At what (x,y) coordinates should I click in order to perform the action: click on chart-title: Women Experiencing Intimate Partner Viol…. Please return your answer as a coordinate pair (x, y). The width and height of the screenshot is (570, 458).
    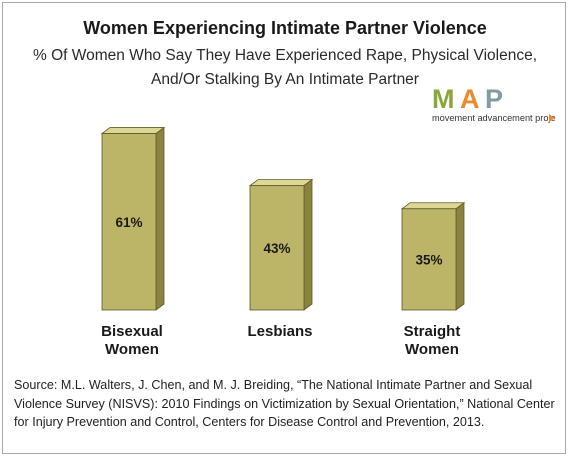
    Looking at the image, I should click on (285, 28).